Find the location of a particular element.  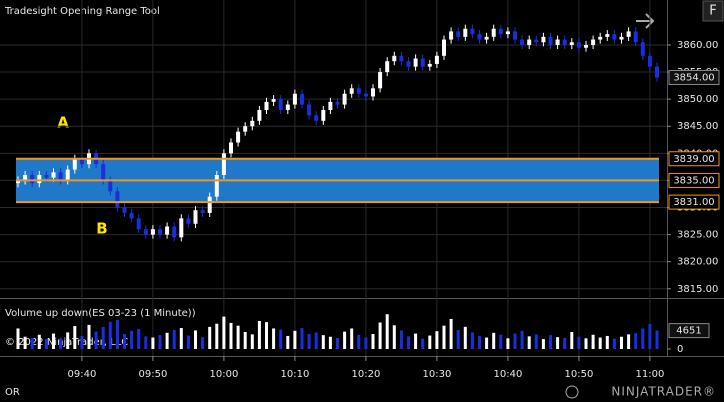

logo-icon is located at coordinates (572, 392).